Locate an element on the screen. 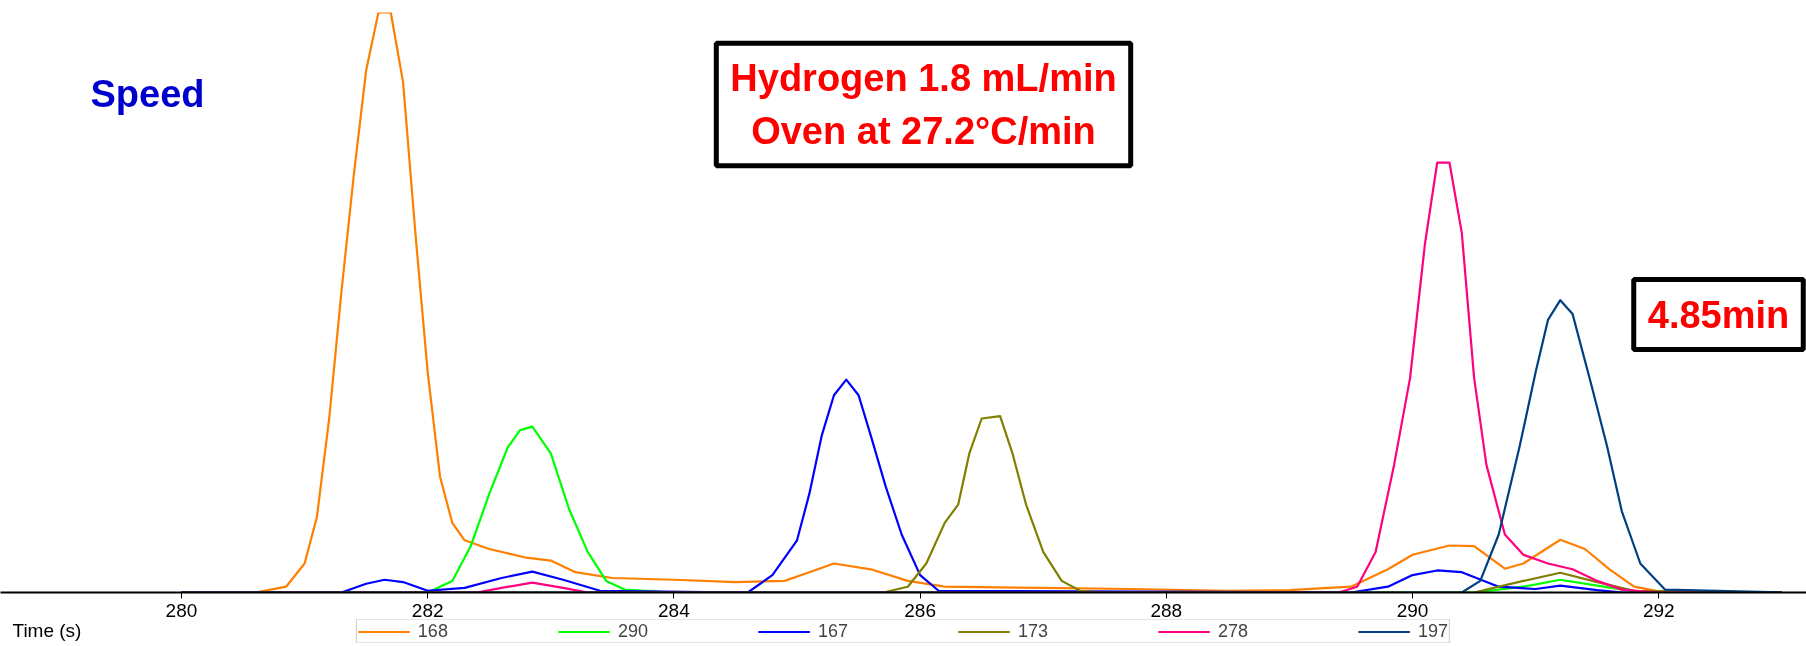 This screenshot has height=646, width=1806. annotation: 4.85min is located at coordinates (1718, 314).